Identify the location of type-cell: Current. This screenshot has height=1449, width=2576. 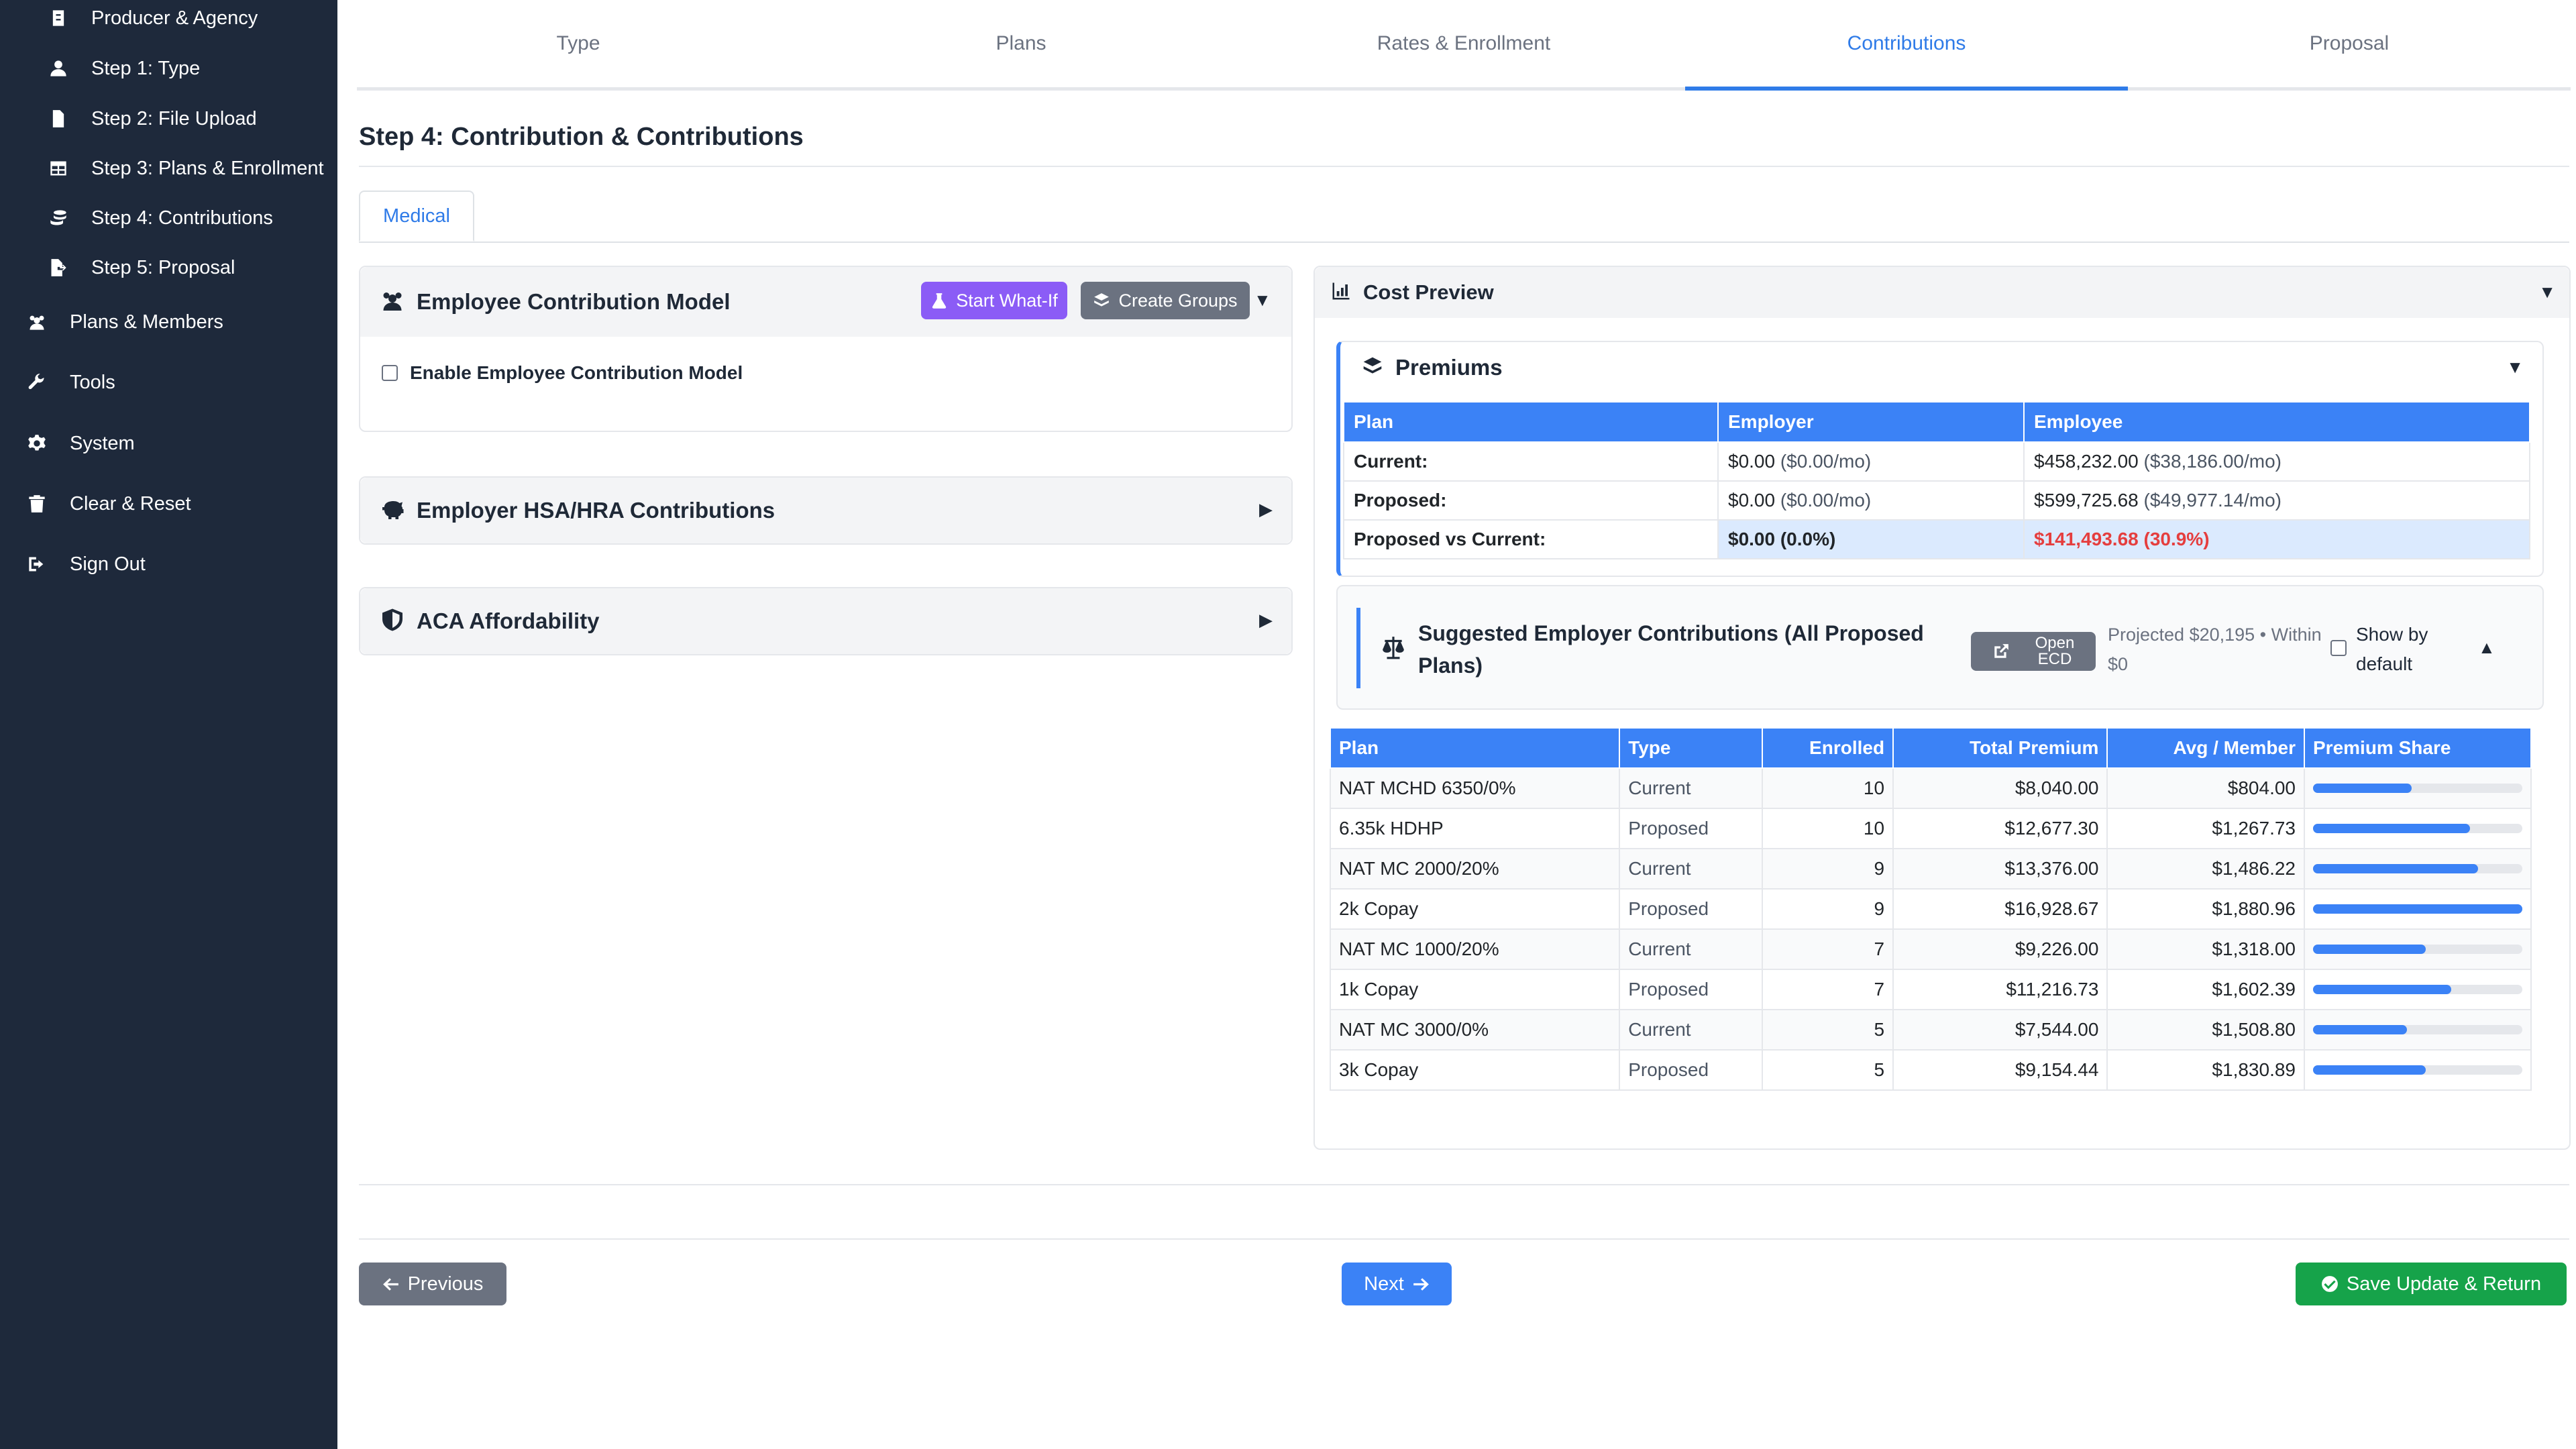
(1691, 949).